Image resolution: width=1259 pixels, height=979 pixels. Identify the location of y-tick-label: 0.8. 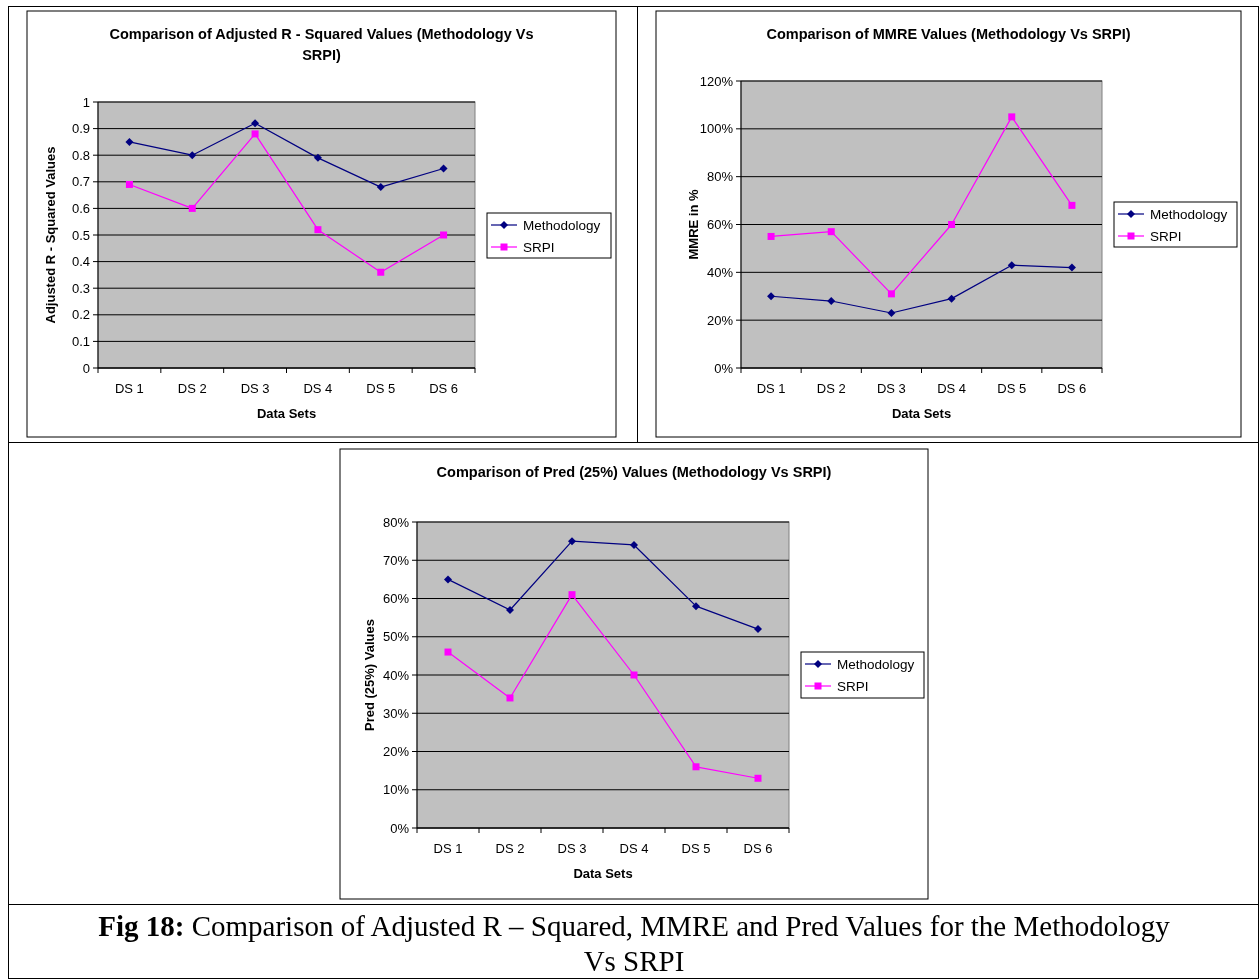
(80, 155).